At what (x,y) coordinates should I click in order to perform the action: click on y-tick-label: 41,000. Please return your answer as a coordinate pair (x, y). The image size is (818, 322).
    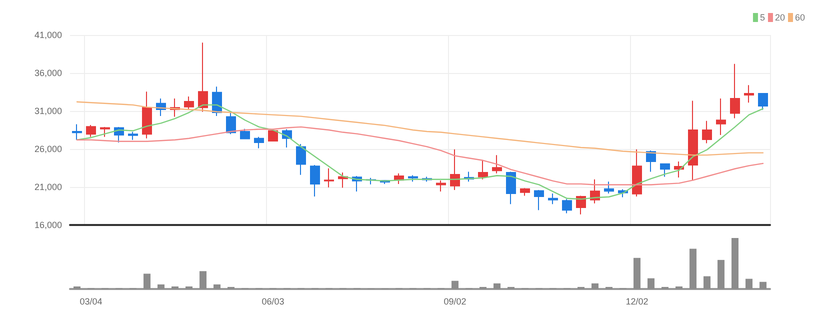
    Looking at the image, I should click on (48, 35).